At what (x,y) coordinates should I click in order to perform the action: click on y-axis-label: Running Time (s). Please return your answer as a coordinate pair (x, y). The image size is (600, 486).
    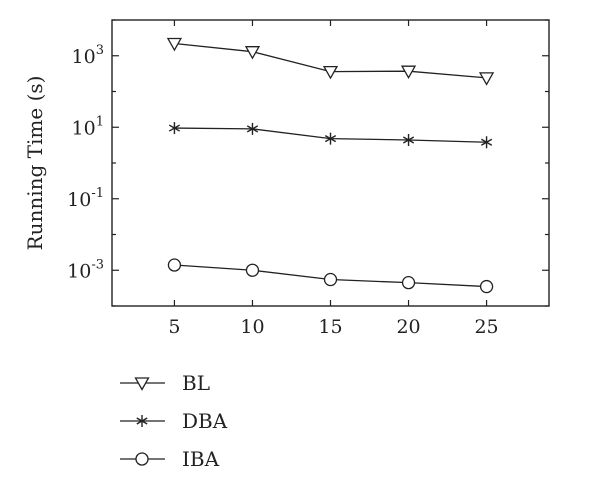
    Looking at the image, I should click on (35, 163).